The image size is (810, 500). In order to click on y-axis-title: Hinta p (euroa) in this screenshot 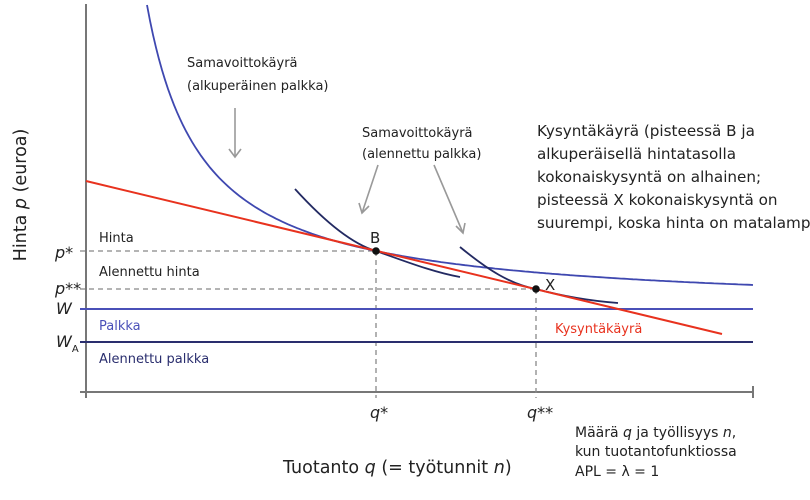, I will do `click(21, 195)`.